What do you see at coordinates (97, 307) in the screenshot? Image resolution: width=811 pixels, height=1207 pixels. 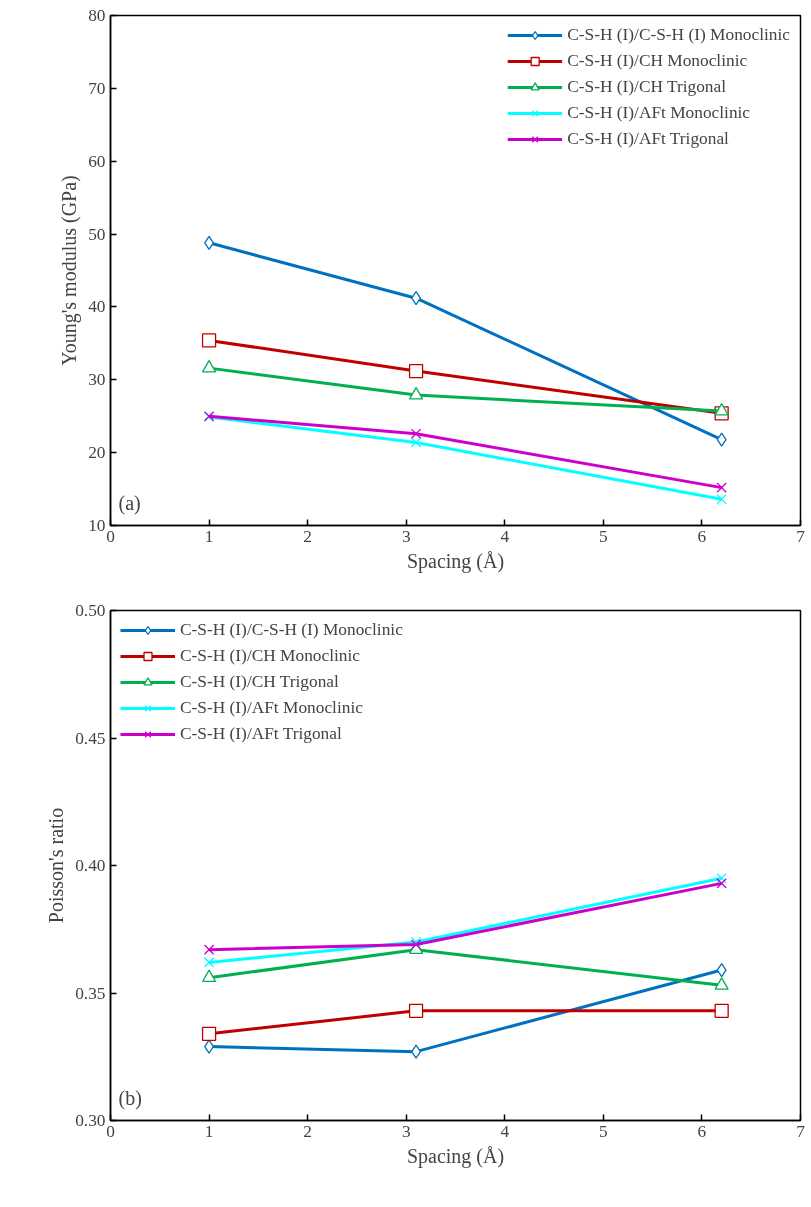 I see `y-tick-label: 40` at bounding box center [97, 307].